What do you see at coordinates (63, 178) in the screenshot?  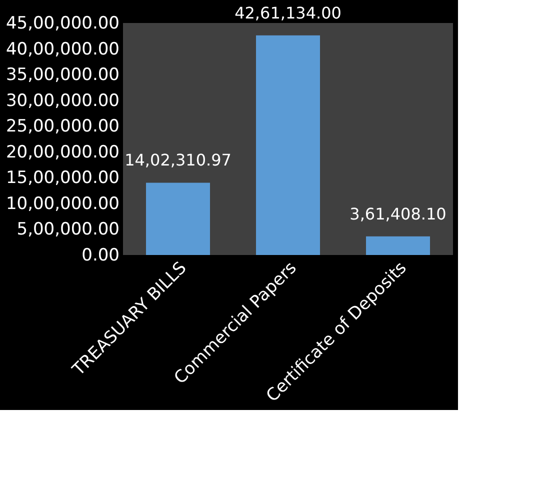 I see `y-tick-label: 15,00,000.00` at bounding box center [63, 178].